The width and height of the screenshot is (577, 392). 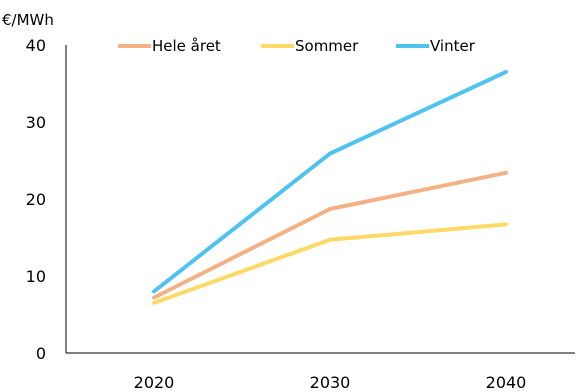 What do you see at coordinates (36, 45) in the screenshot?
I see `y-tick-label: 40` at bounding box center [36, 45].